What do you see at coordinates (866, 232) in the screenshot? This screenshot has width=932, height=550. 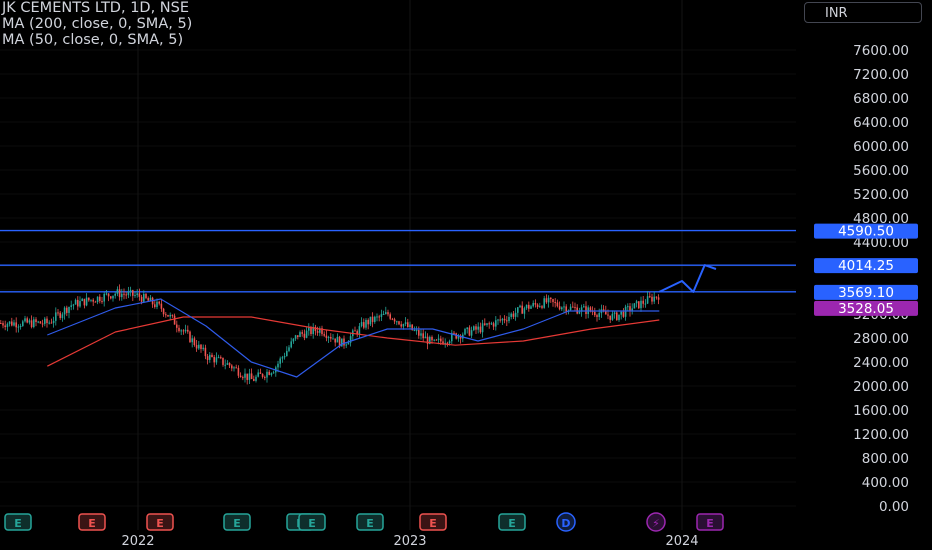 I see `price-label-text: 4590.50` at bounding box center [866, 232].